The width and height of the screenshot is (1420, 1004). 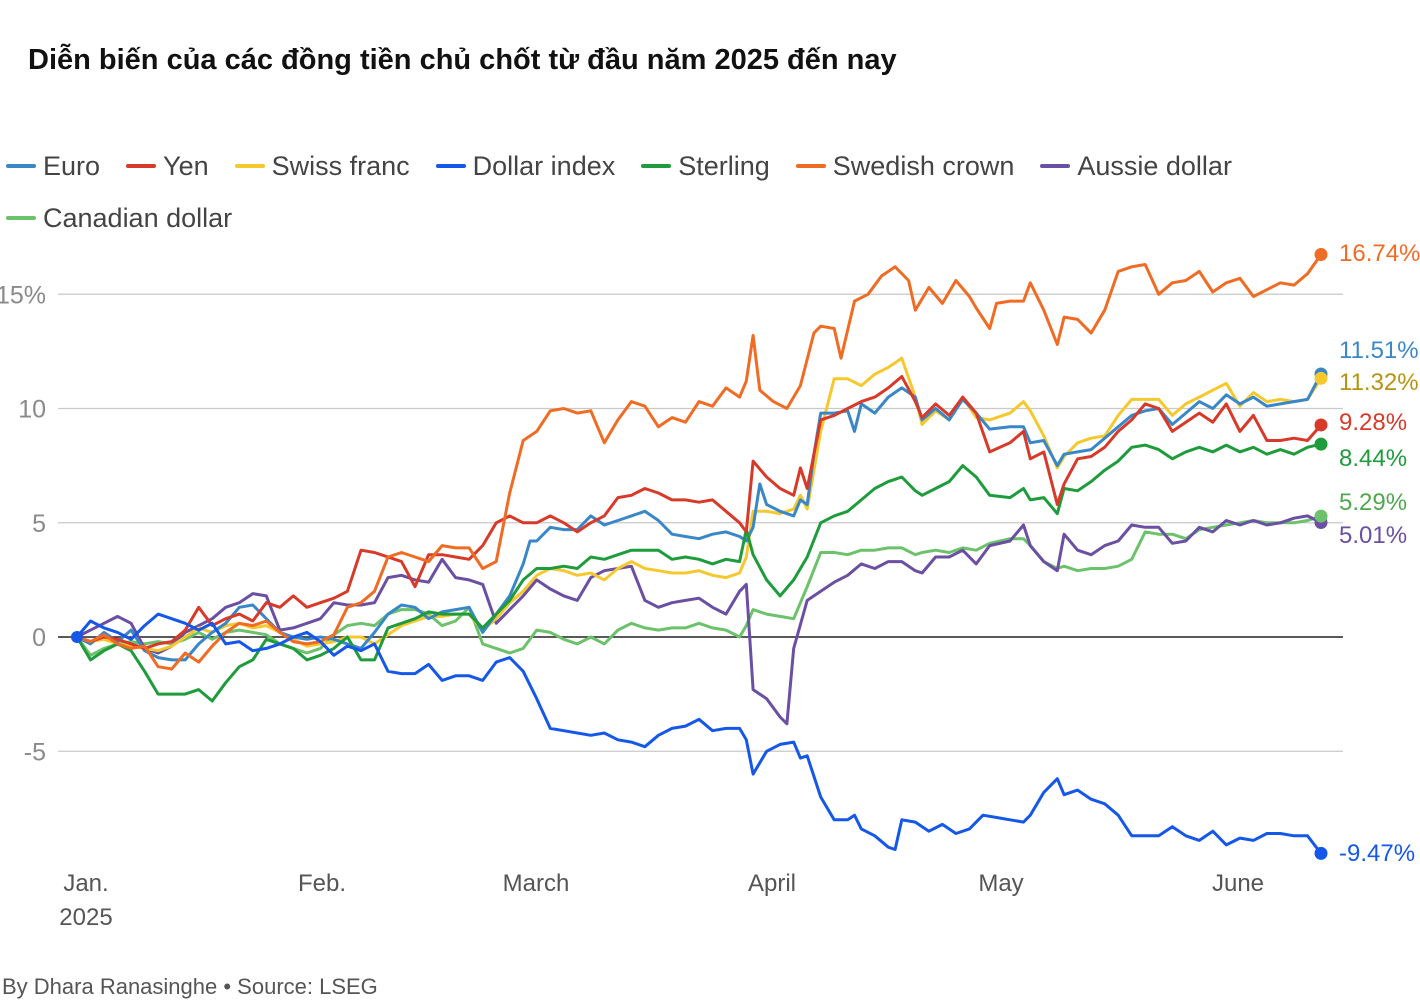 I want to click on end-value-label: 11.32%, so click(x=1379, y=382).